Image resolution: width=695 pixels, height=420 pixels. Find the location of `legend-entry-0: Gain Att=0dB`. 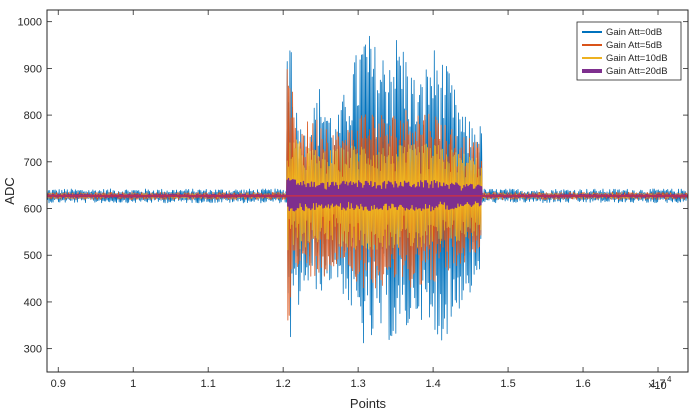

legend-entry-0: Gain Att=0dB is located at coordinates (622, 32).